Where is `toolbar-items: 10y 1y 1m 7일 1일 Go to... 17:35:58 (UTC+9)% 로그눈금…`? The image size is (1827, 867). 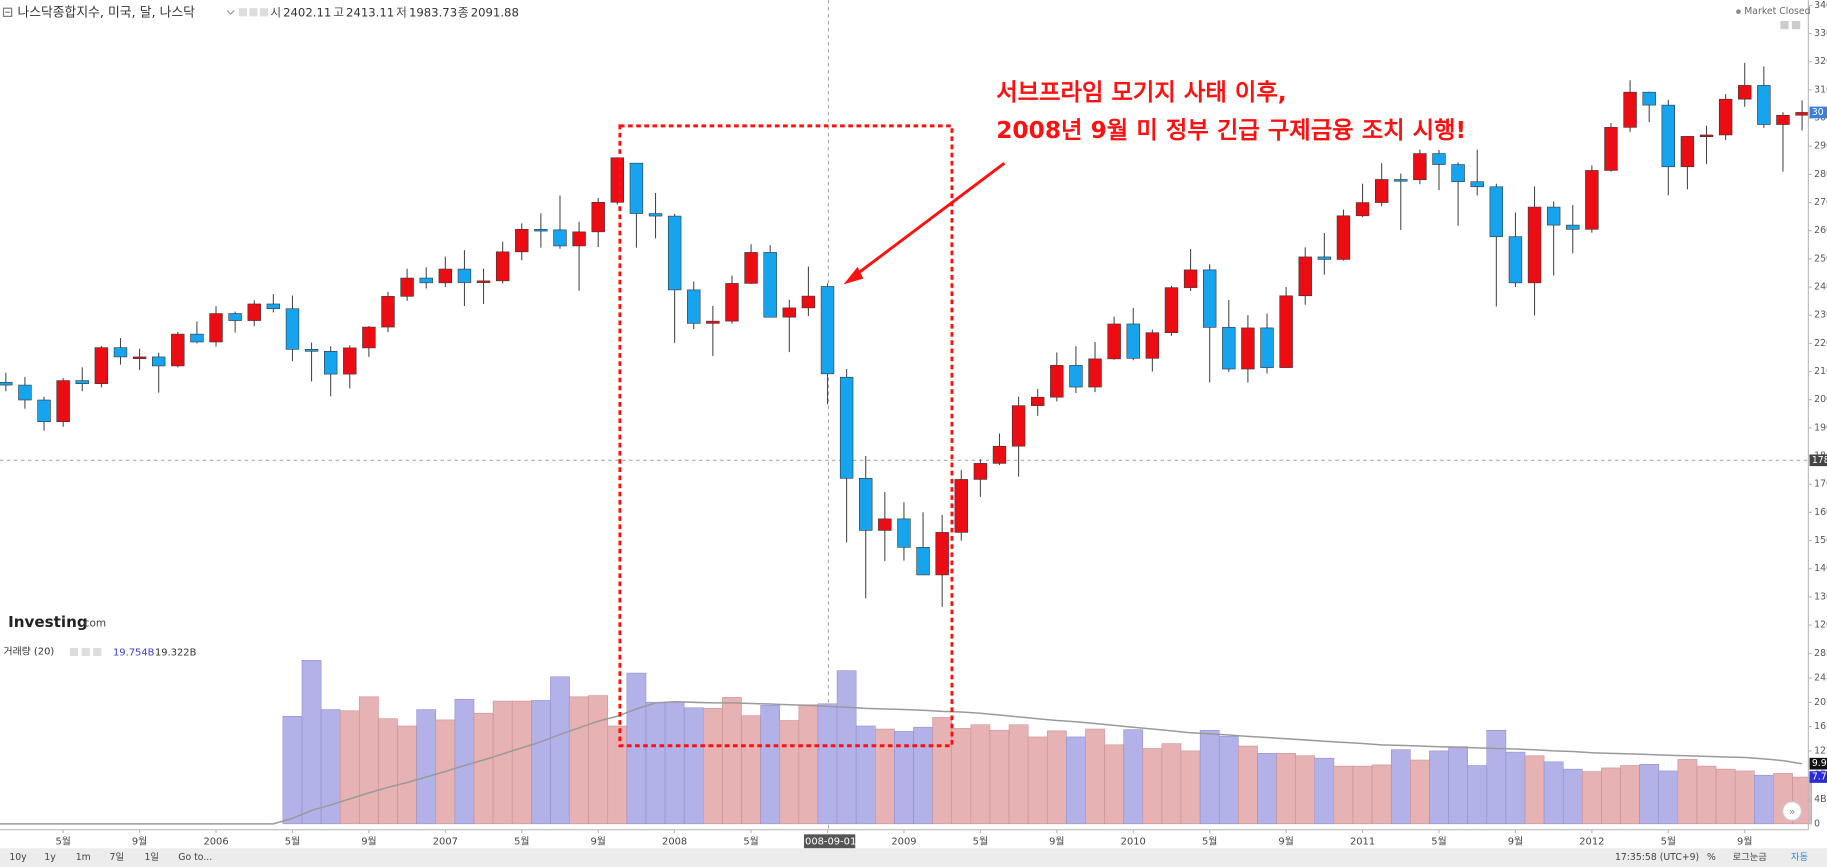
toolbar-items: 10y 1y 1m 7일 1일 Go to... 17:35:58 (UTC+9)% 로그눈금… is located at coordinates (908, 857).